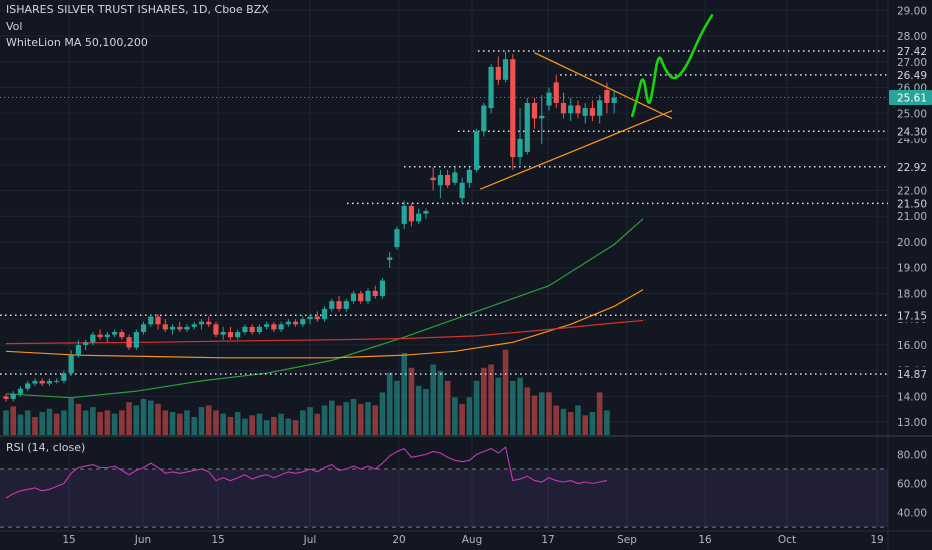 The image size is (932, 550). What do you see at coordinates (912, 375) in the screenshot?
I see `level-badge: 14.87` at bounding box center [912, 375].